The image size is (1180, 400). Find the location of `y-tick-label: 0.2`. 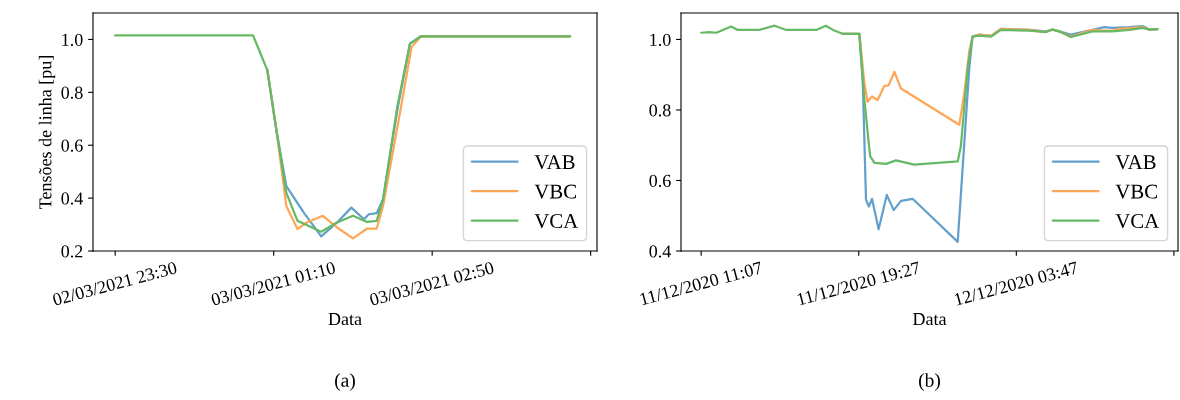

y-tick-label: 0.2 is located at coordinates (72, 251).